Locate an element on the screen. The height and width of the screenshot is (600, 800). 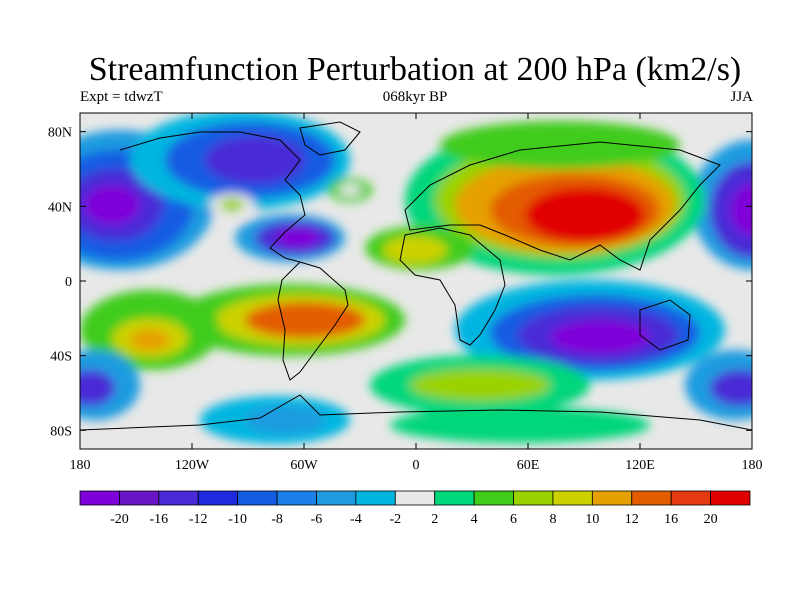
colorbar-label: -4 is located at coordinates (356, 519).